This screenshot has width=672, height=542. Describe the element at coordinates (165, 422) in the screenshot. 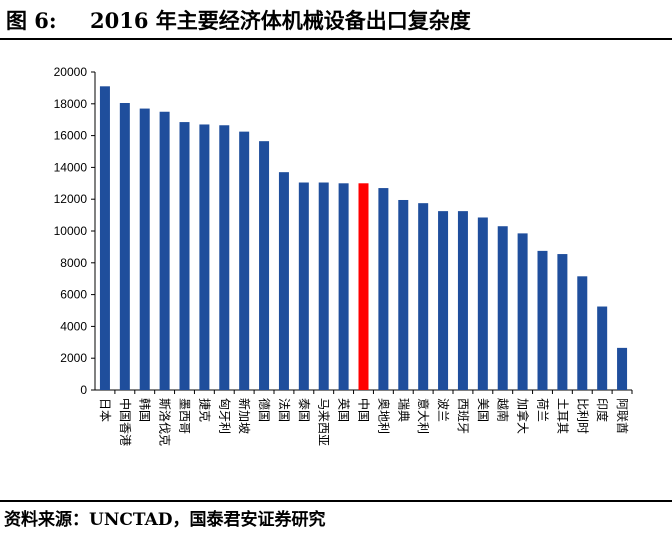

I see `category-label: 斯洛伐克` at that location.